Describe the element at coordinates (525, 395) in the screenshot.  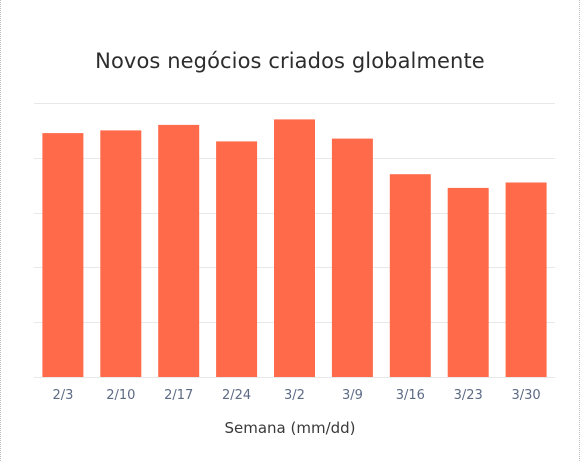
I see `x-tick-label: 3/30` at that location.